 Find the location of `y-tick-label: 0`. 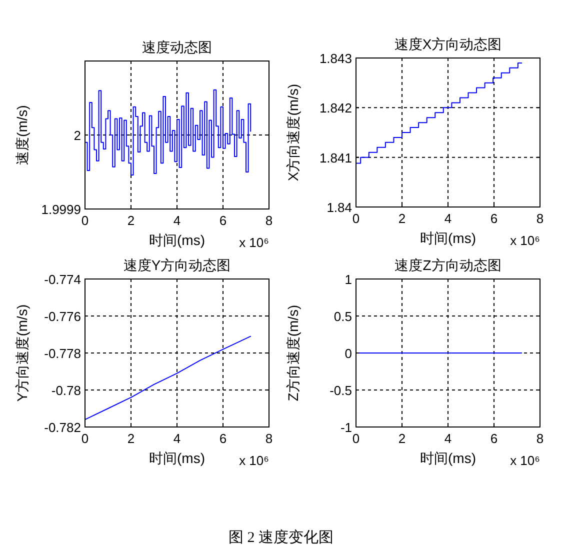

y-tick-label: 0 is located at coordinates (348, 353).